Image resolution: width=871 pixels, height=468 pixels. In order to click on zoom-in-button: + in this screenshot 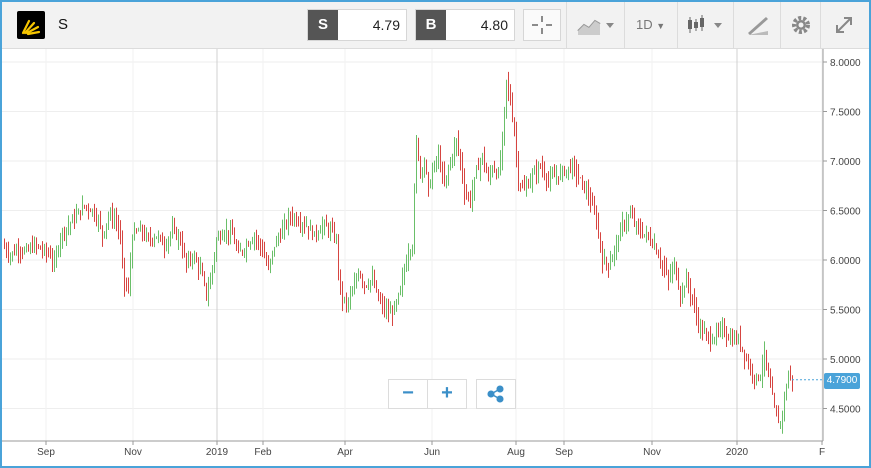, I will do `click(447, 394)`.